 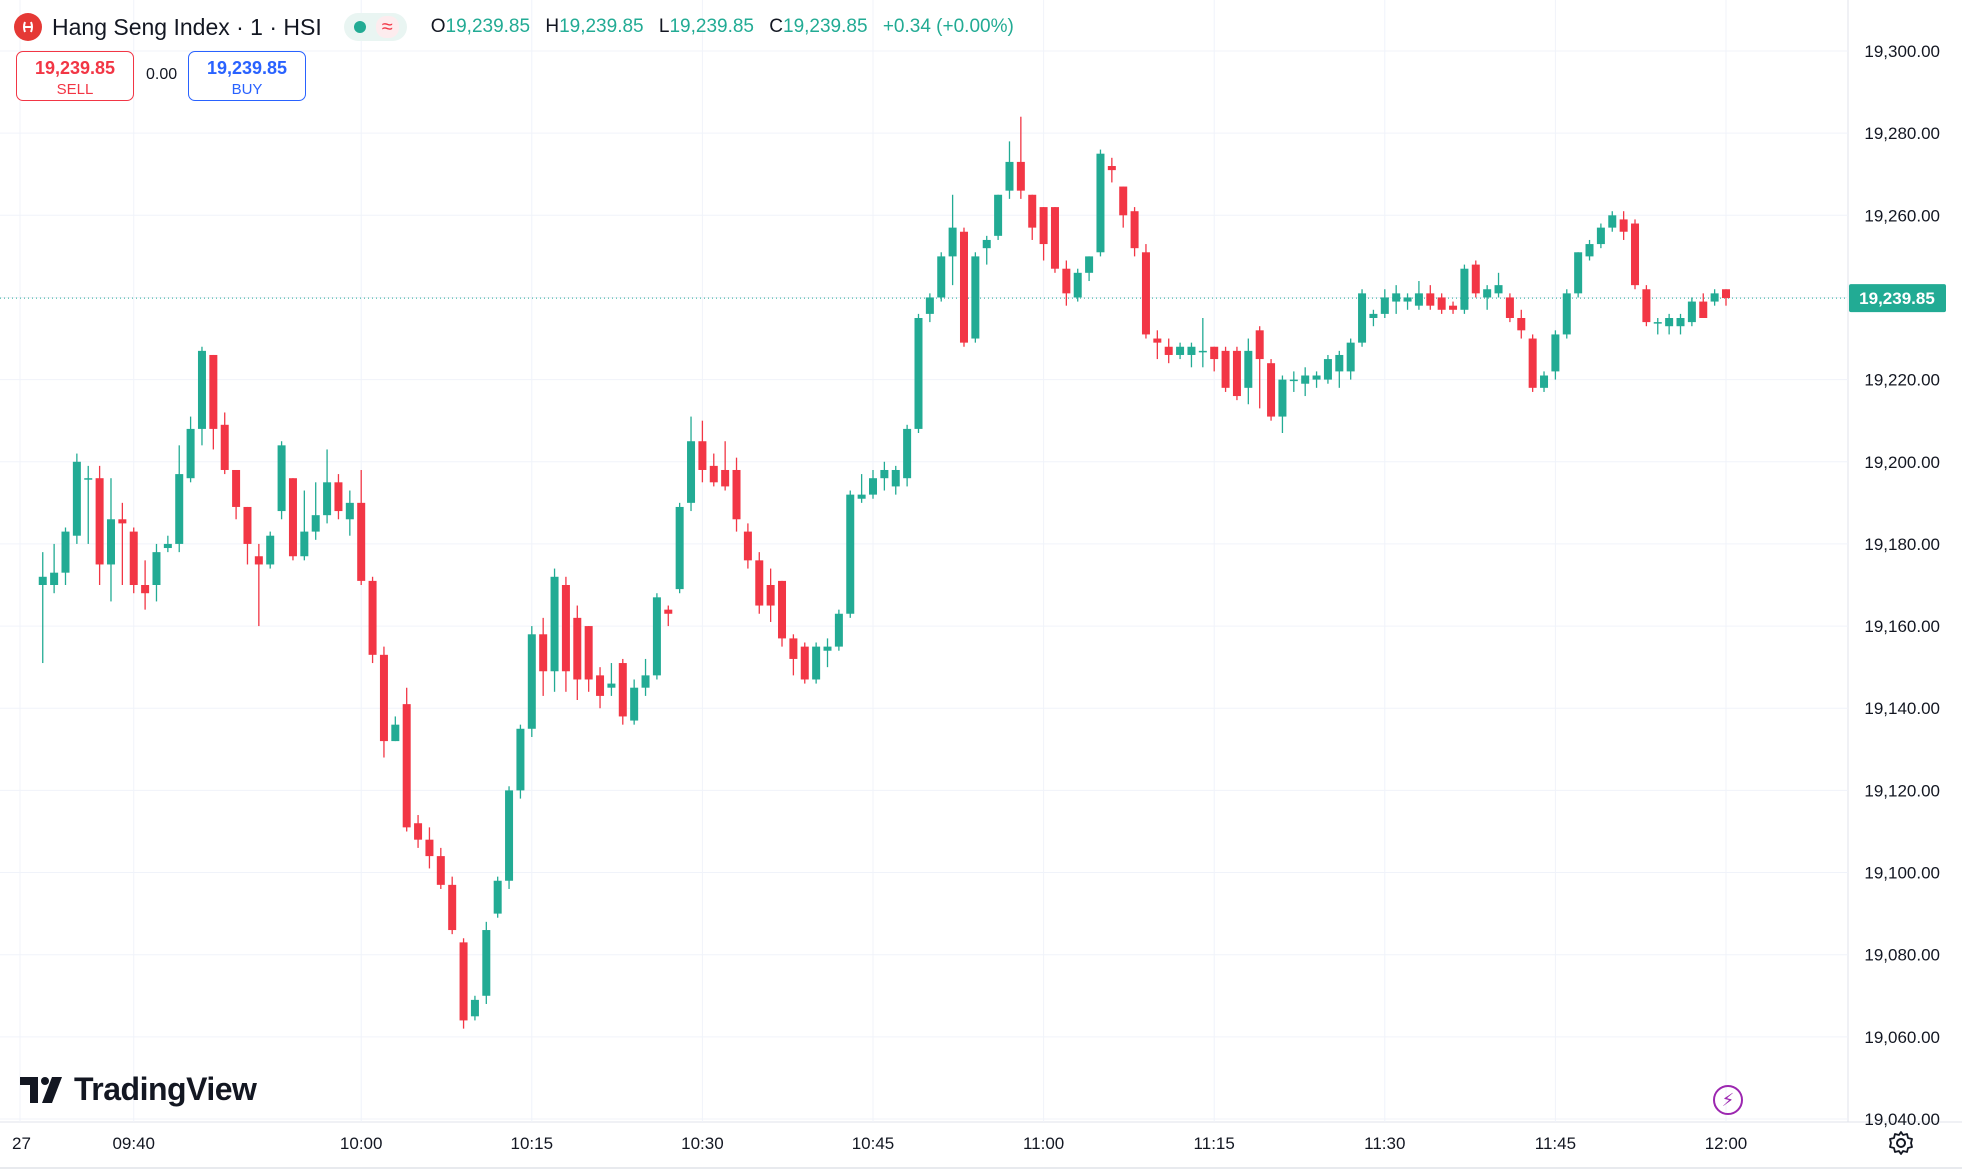 I want to click on hsi-logo-icon, so click(x=28, y=27).